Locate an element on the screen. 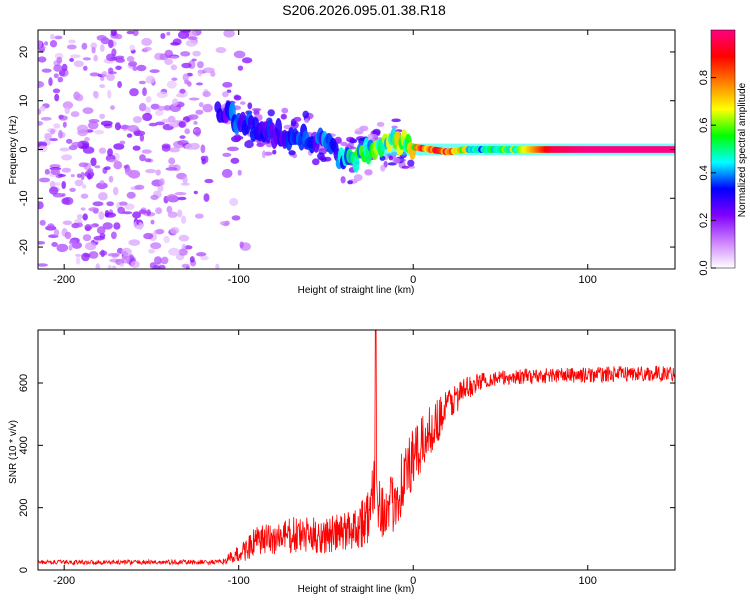  colorbar-tick-label: 0.0 is located at coordinates (704, 267).